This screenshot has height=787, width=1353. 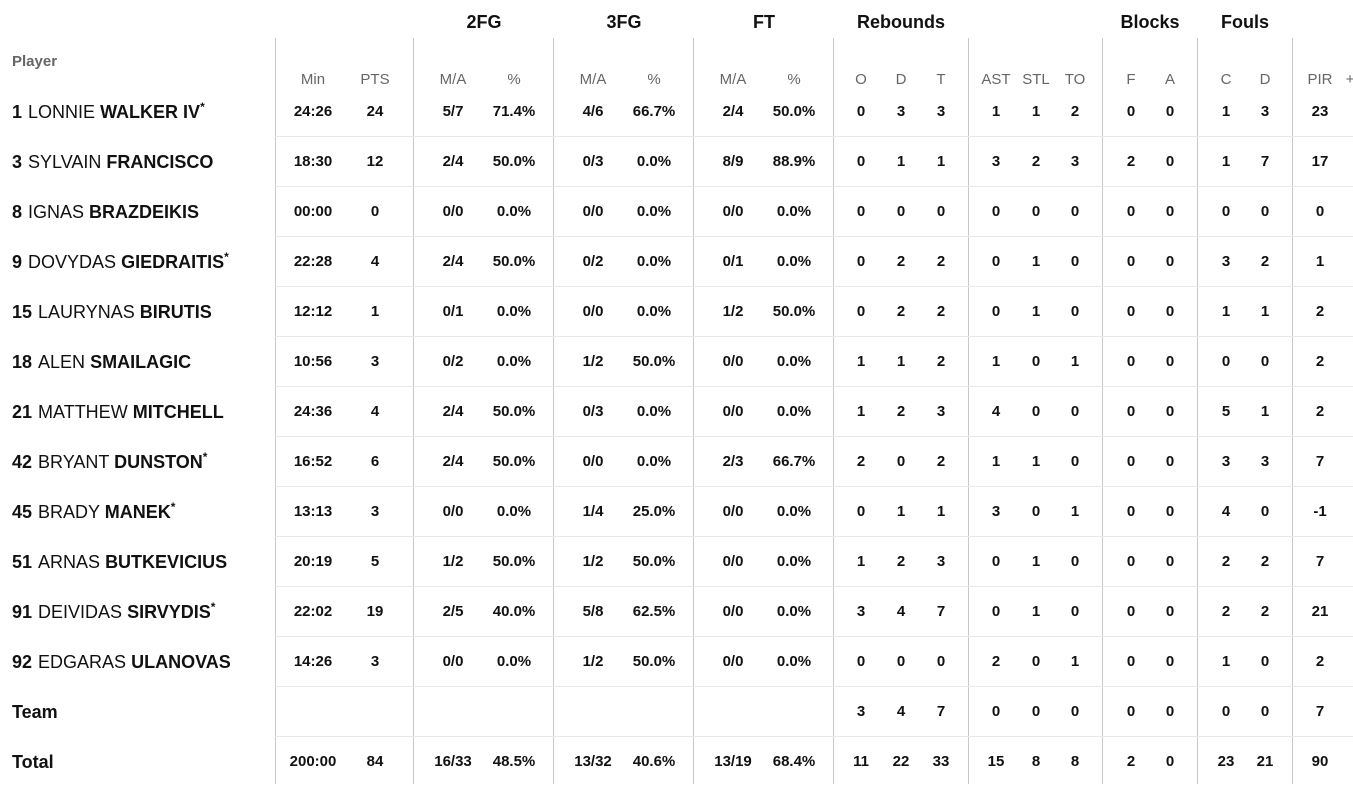 What do you see at coordinates (1320, 361) in the screenshot?
I see `stat-pir: 2` at bounding box center [1320, 361].